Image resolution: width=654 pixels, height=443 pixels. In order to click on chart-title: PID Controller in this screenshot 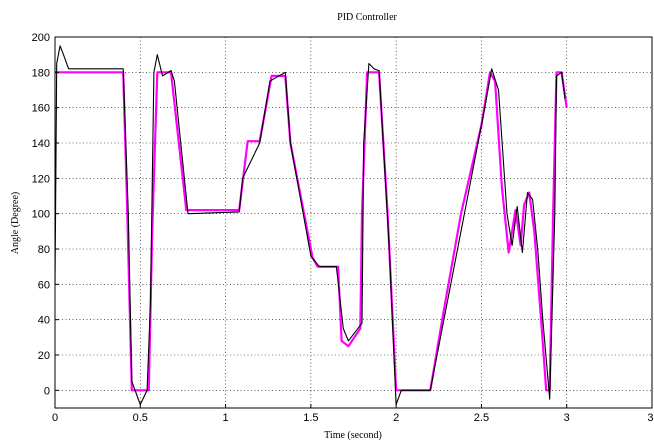, I will do `click(367, 17)`.